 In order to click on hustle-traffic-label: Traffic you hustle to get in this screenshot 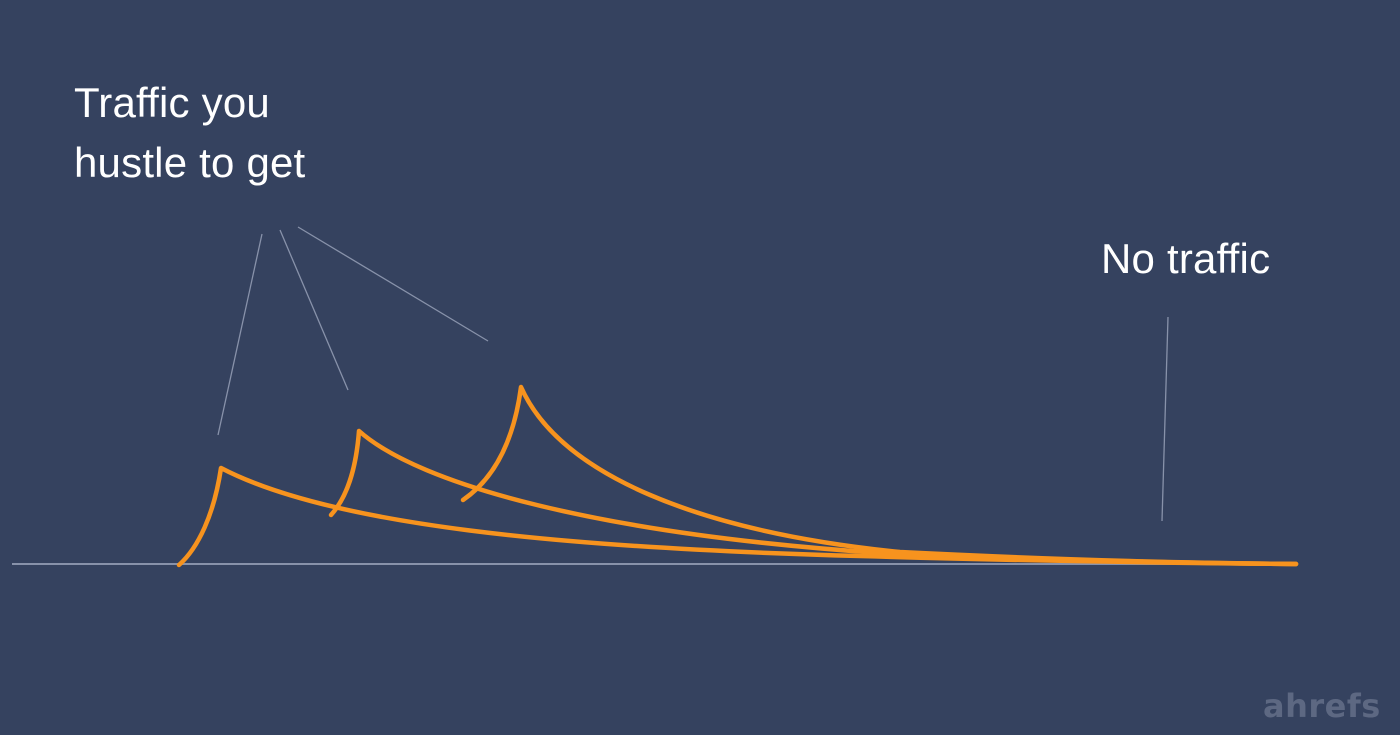, I will do `click(189, 133)`.